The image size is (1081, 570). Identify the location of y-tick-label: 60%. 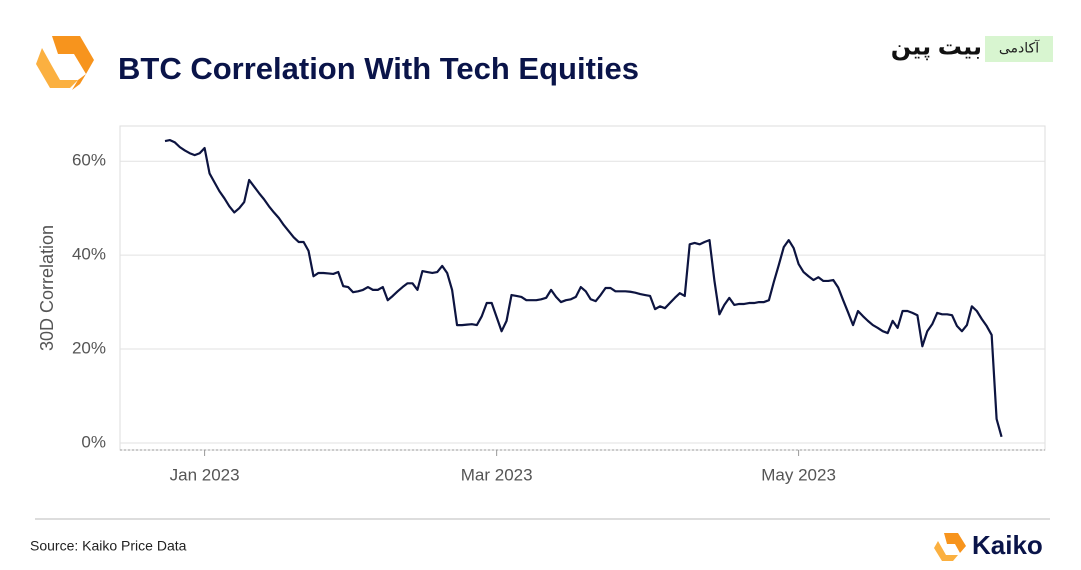
(89, 160).